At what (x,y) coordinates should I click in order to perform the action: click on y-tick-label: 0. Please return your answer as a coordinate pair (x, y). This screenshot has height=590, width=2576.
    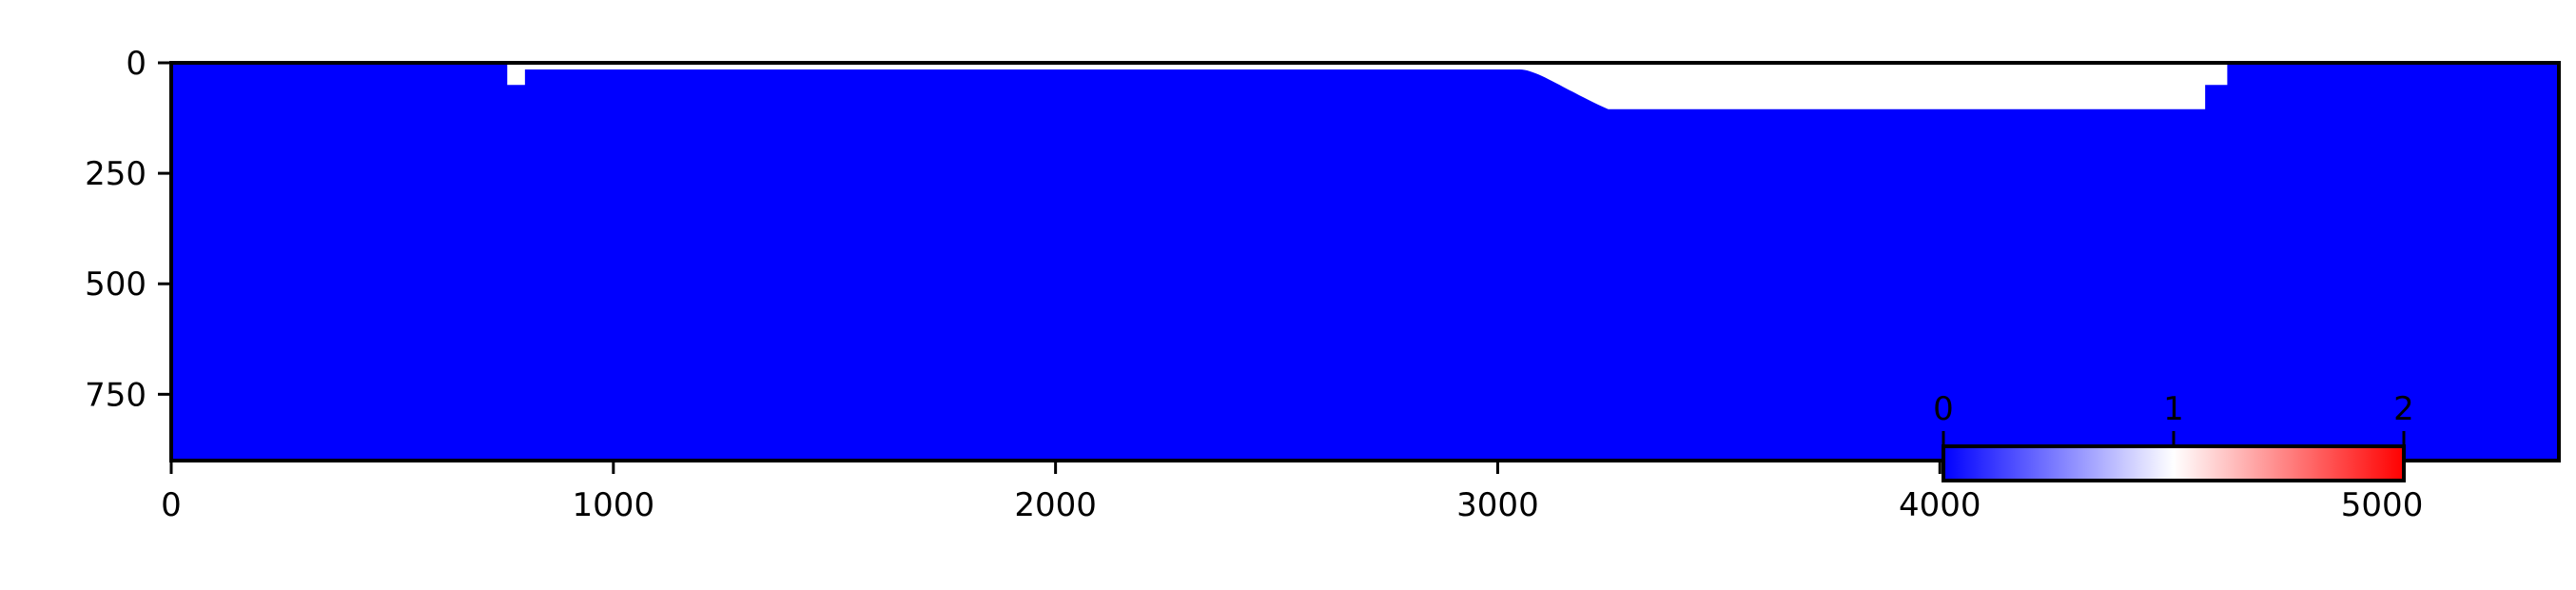
    Looking at the image, I should click on (136, 64).